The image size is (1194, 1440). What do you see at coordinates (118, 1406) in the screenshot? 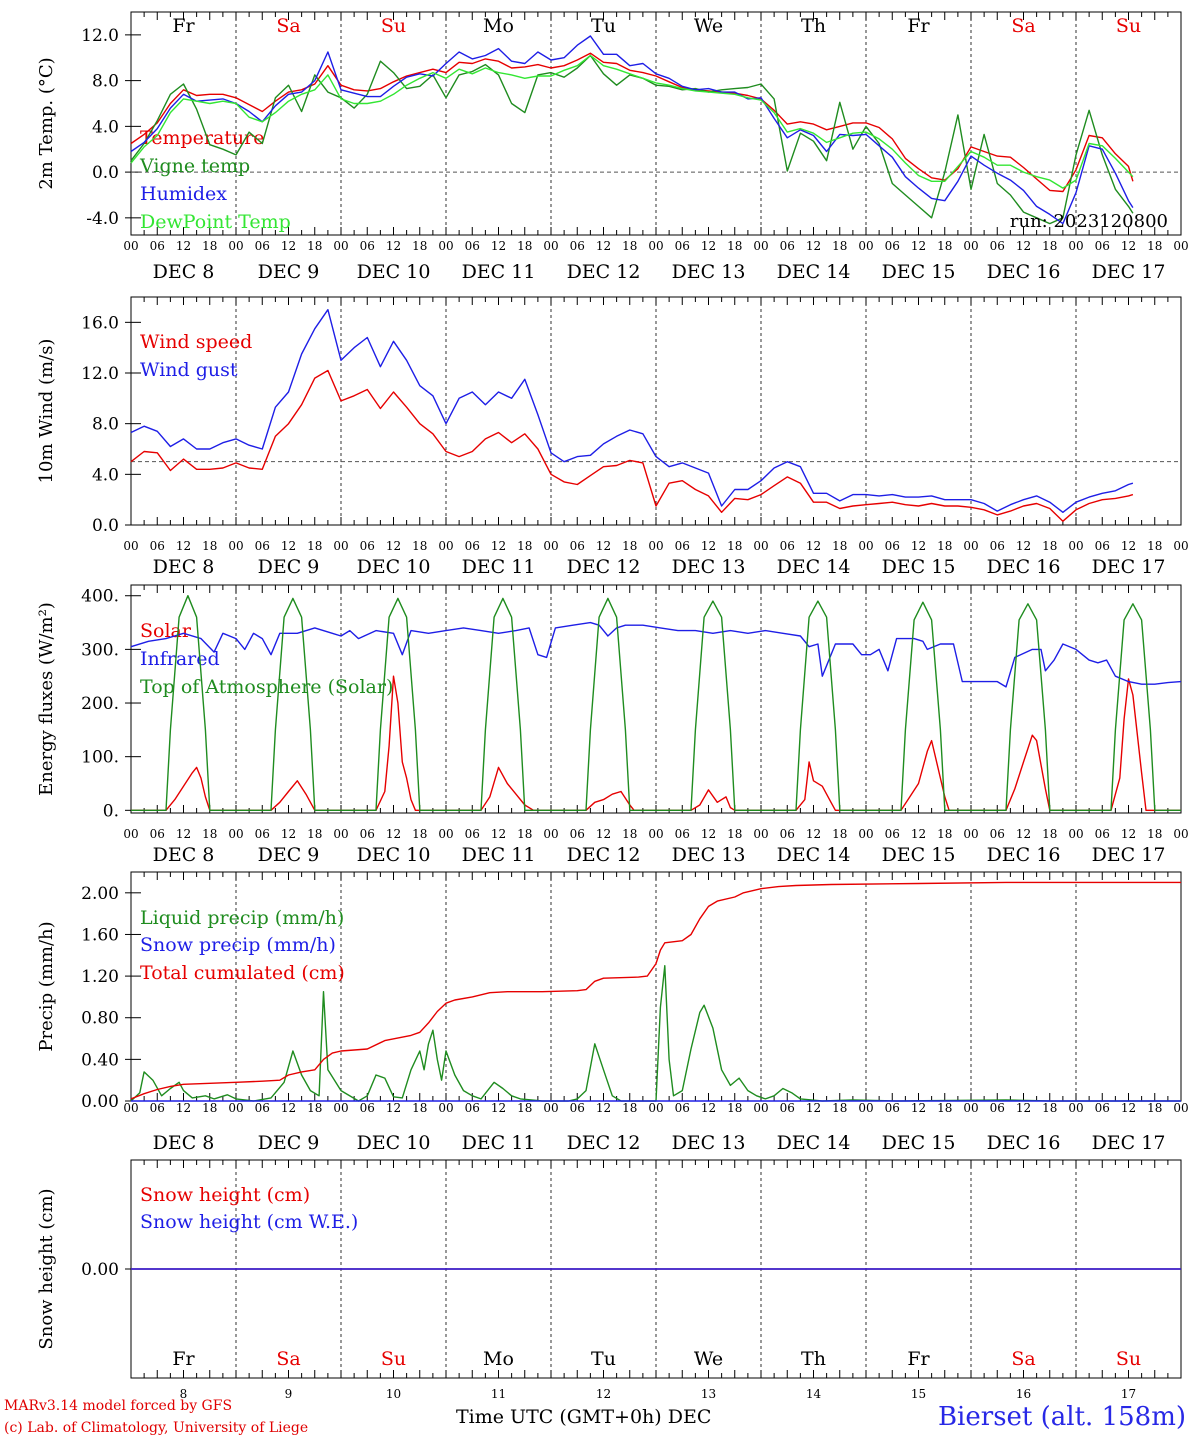
I see `credit-model: MARv3.14 model forced by GFS` at bounding box center [118, 1406].